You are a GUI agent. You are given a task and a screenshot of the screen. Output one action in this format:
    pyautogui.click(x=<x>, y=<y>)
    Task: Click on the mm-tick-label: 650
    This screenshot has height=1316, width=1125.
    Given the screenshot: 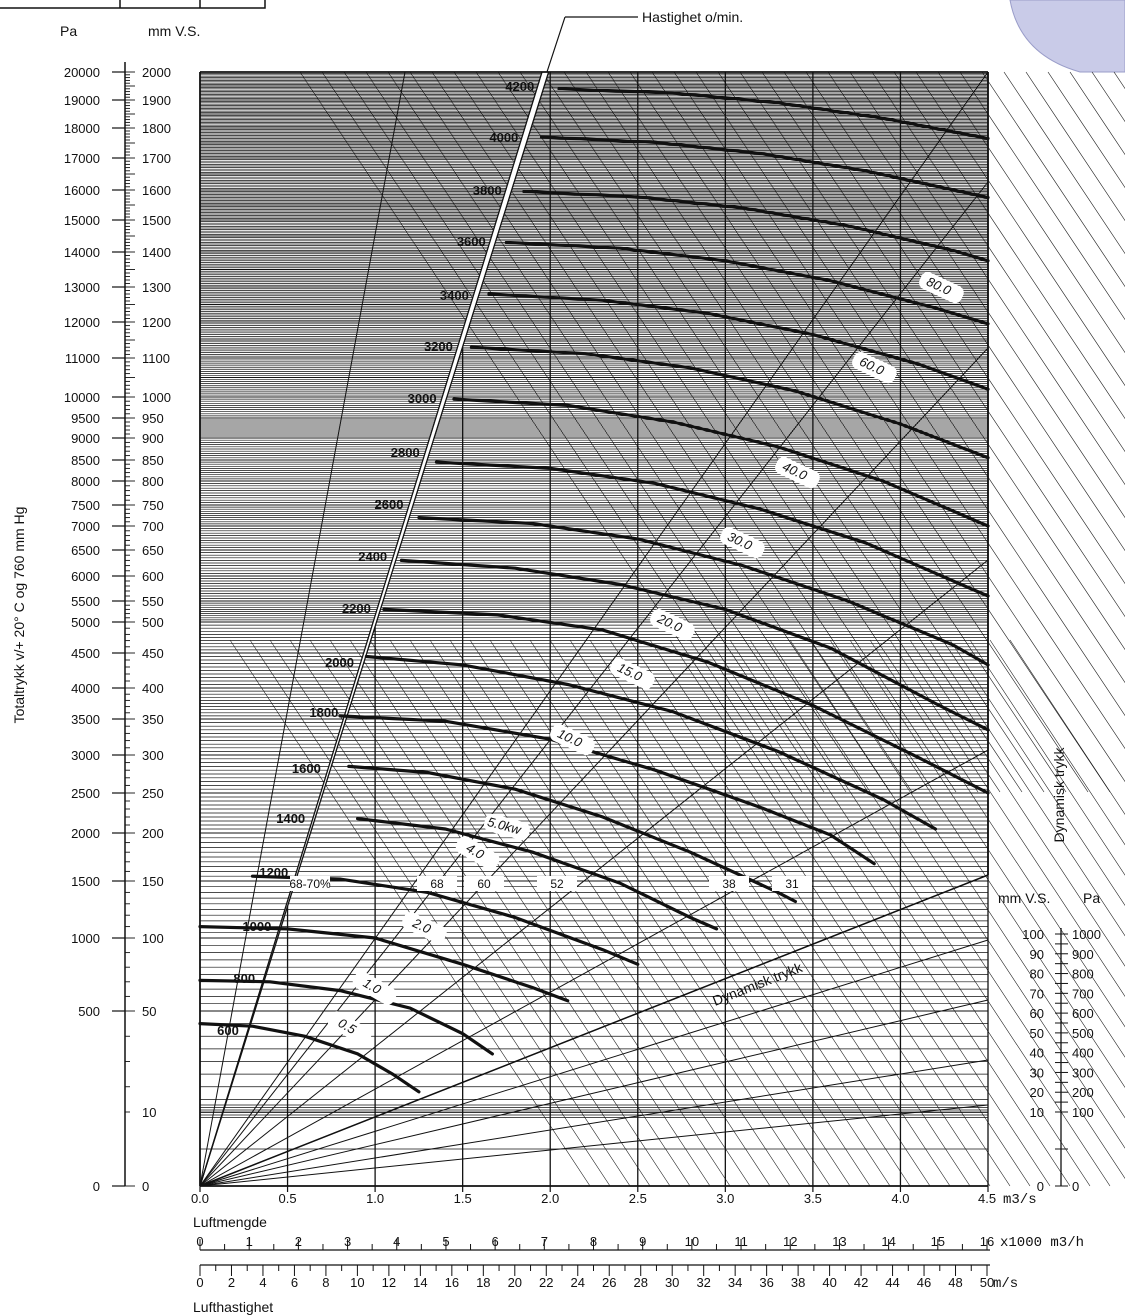 What is the action you would take?
    pyautogui.click(x=153, y=550)
    